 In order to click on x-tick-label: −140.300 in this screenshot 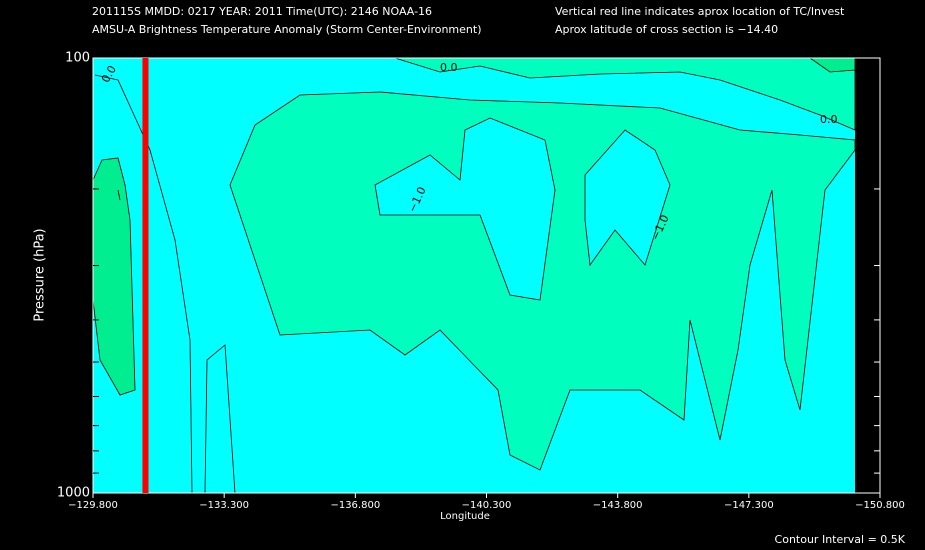, I will do `click(487, 505)`.